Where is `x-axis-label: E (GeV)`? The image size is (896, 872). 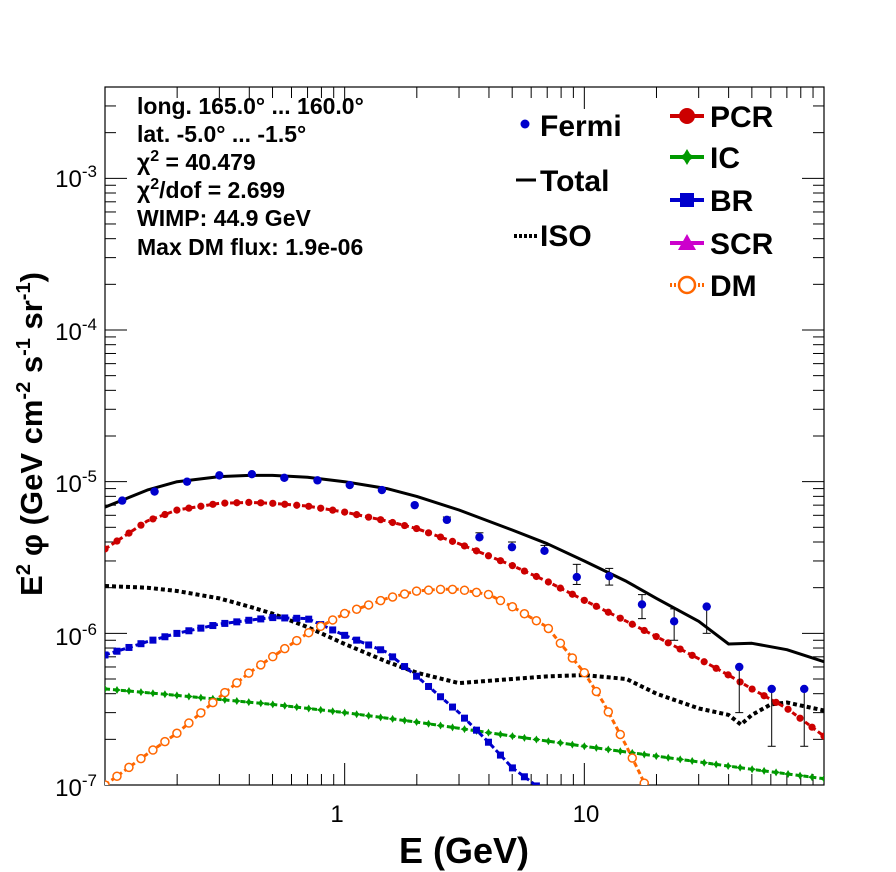 x-axis-label: E (GeV) is located at coordinates (464, 850).